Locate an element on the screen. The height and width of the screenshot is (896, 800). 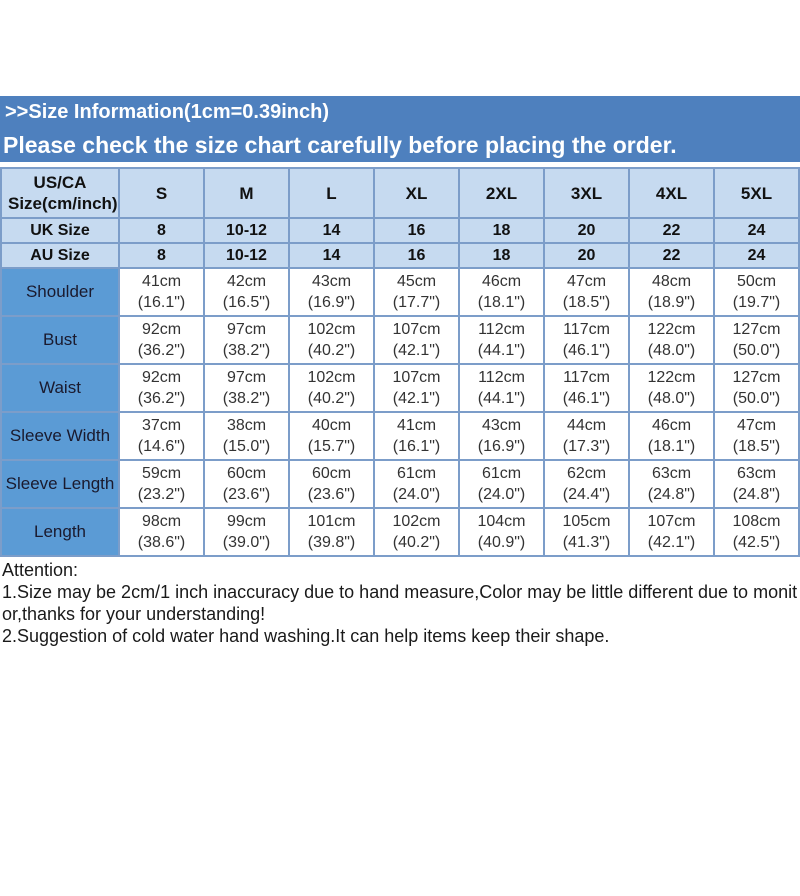
measurement-cm: 43cm is located at coordinates (331, 281).